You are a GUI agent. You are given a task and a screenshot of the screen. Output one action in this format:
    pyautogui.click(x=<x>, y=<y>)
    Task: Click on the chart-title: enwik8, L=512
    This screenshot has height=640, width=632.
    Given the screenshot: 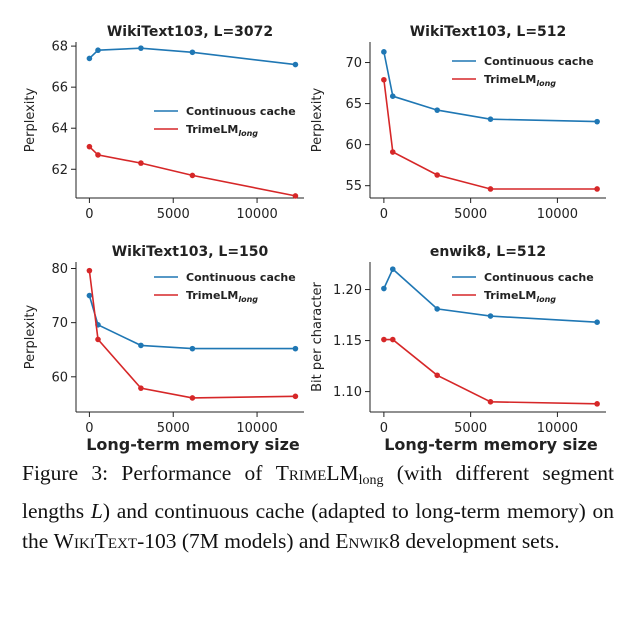 What is the action you would take?
    pyautogui.click(x=488, y=252)
    